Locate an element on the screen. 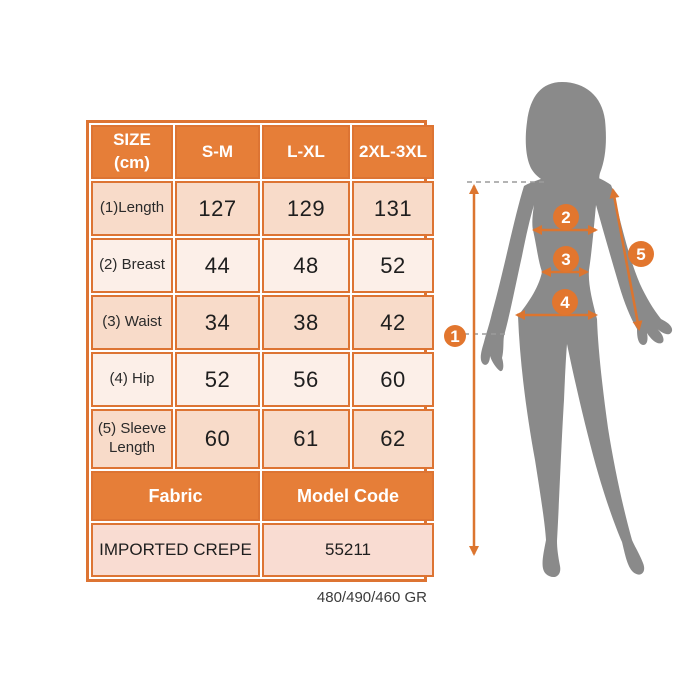 This screenshot has width=700, height=700. table-row-breast: (2) Breast 44 48 52 is located at coordinates (262, 265).